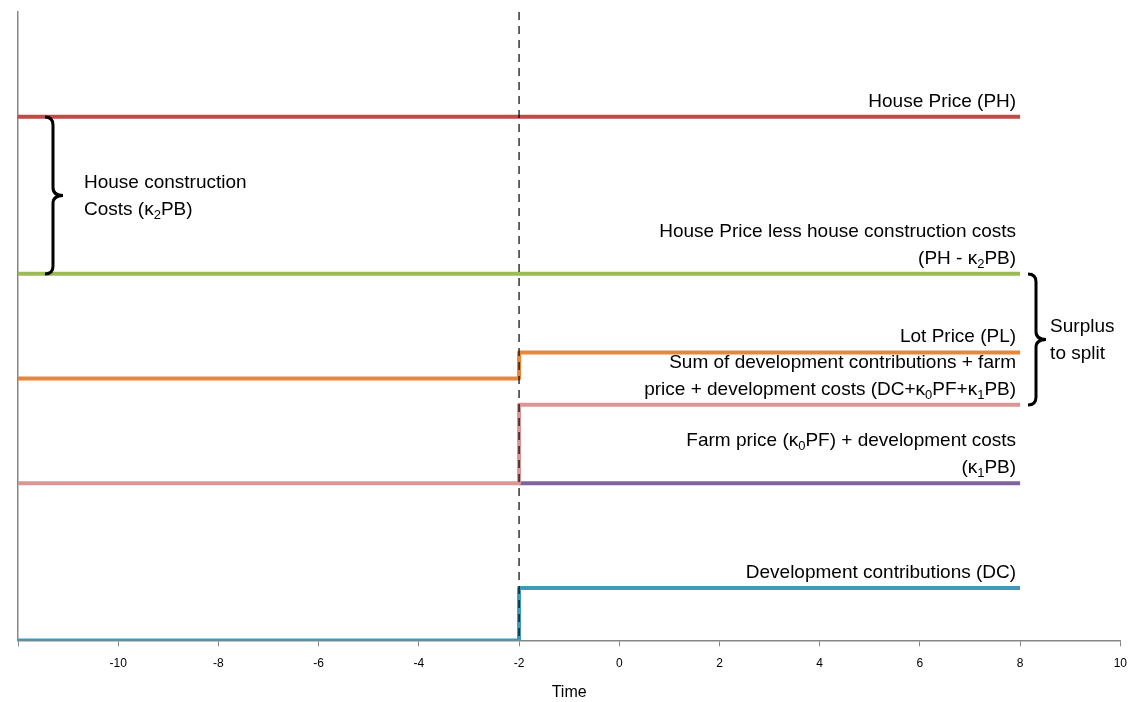 This screenshot has width=1137, height=702. What do you see at coordinates (319, 662) in the screenshot?
I see `x-tick-label: -6` at bounding box center [319, 662].